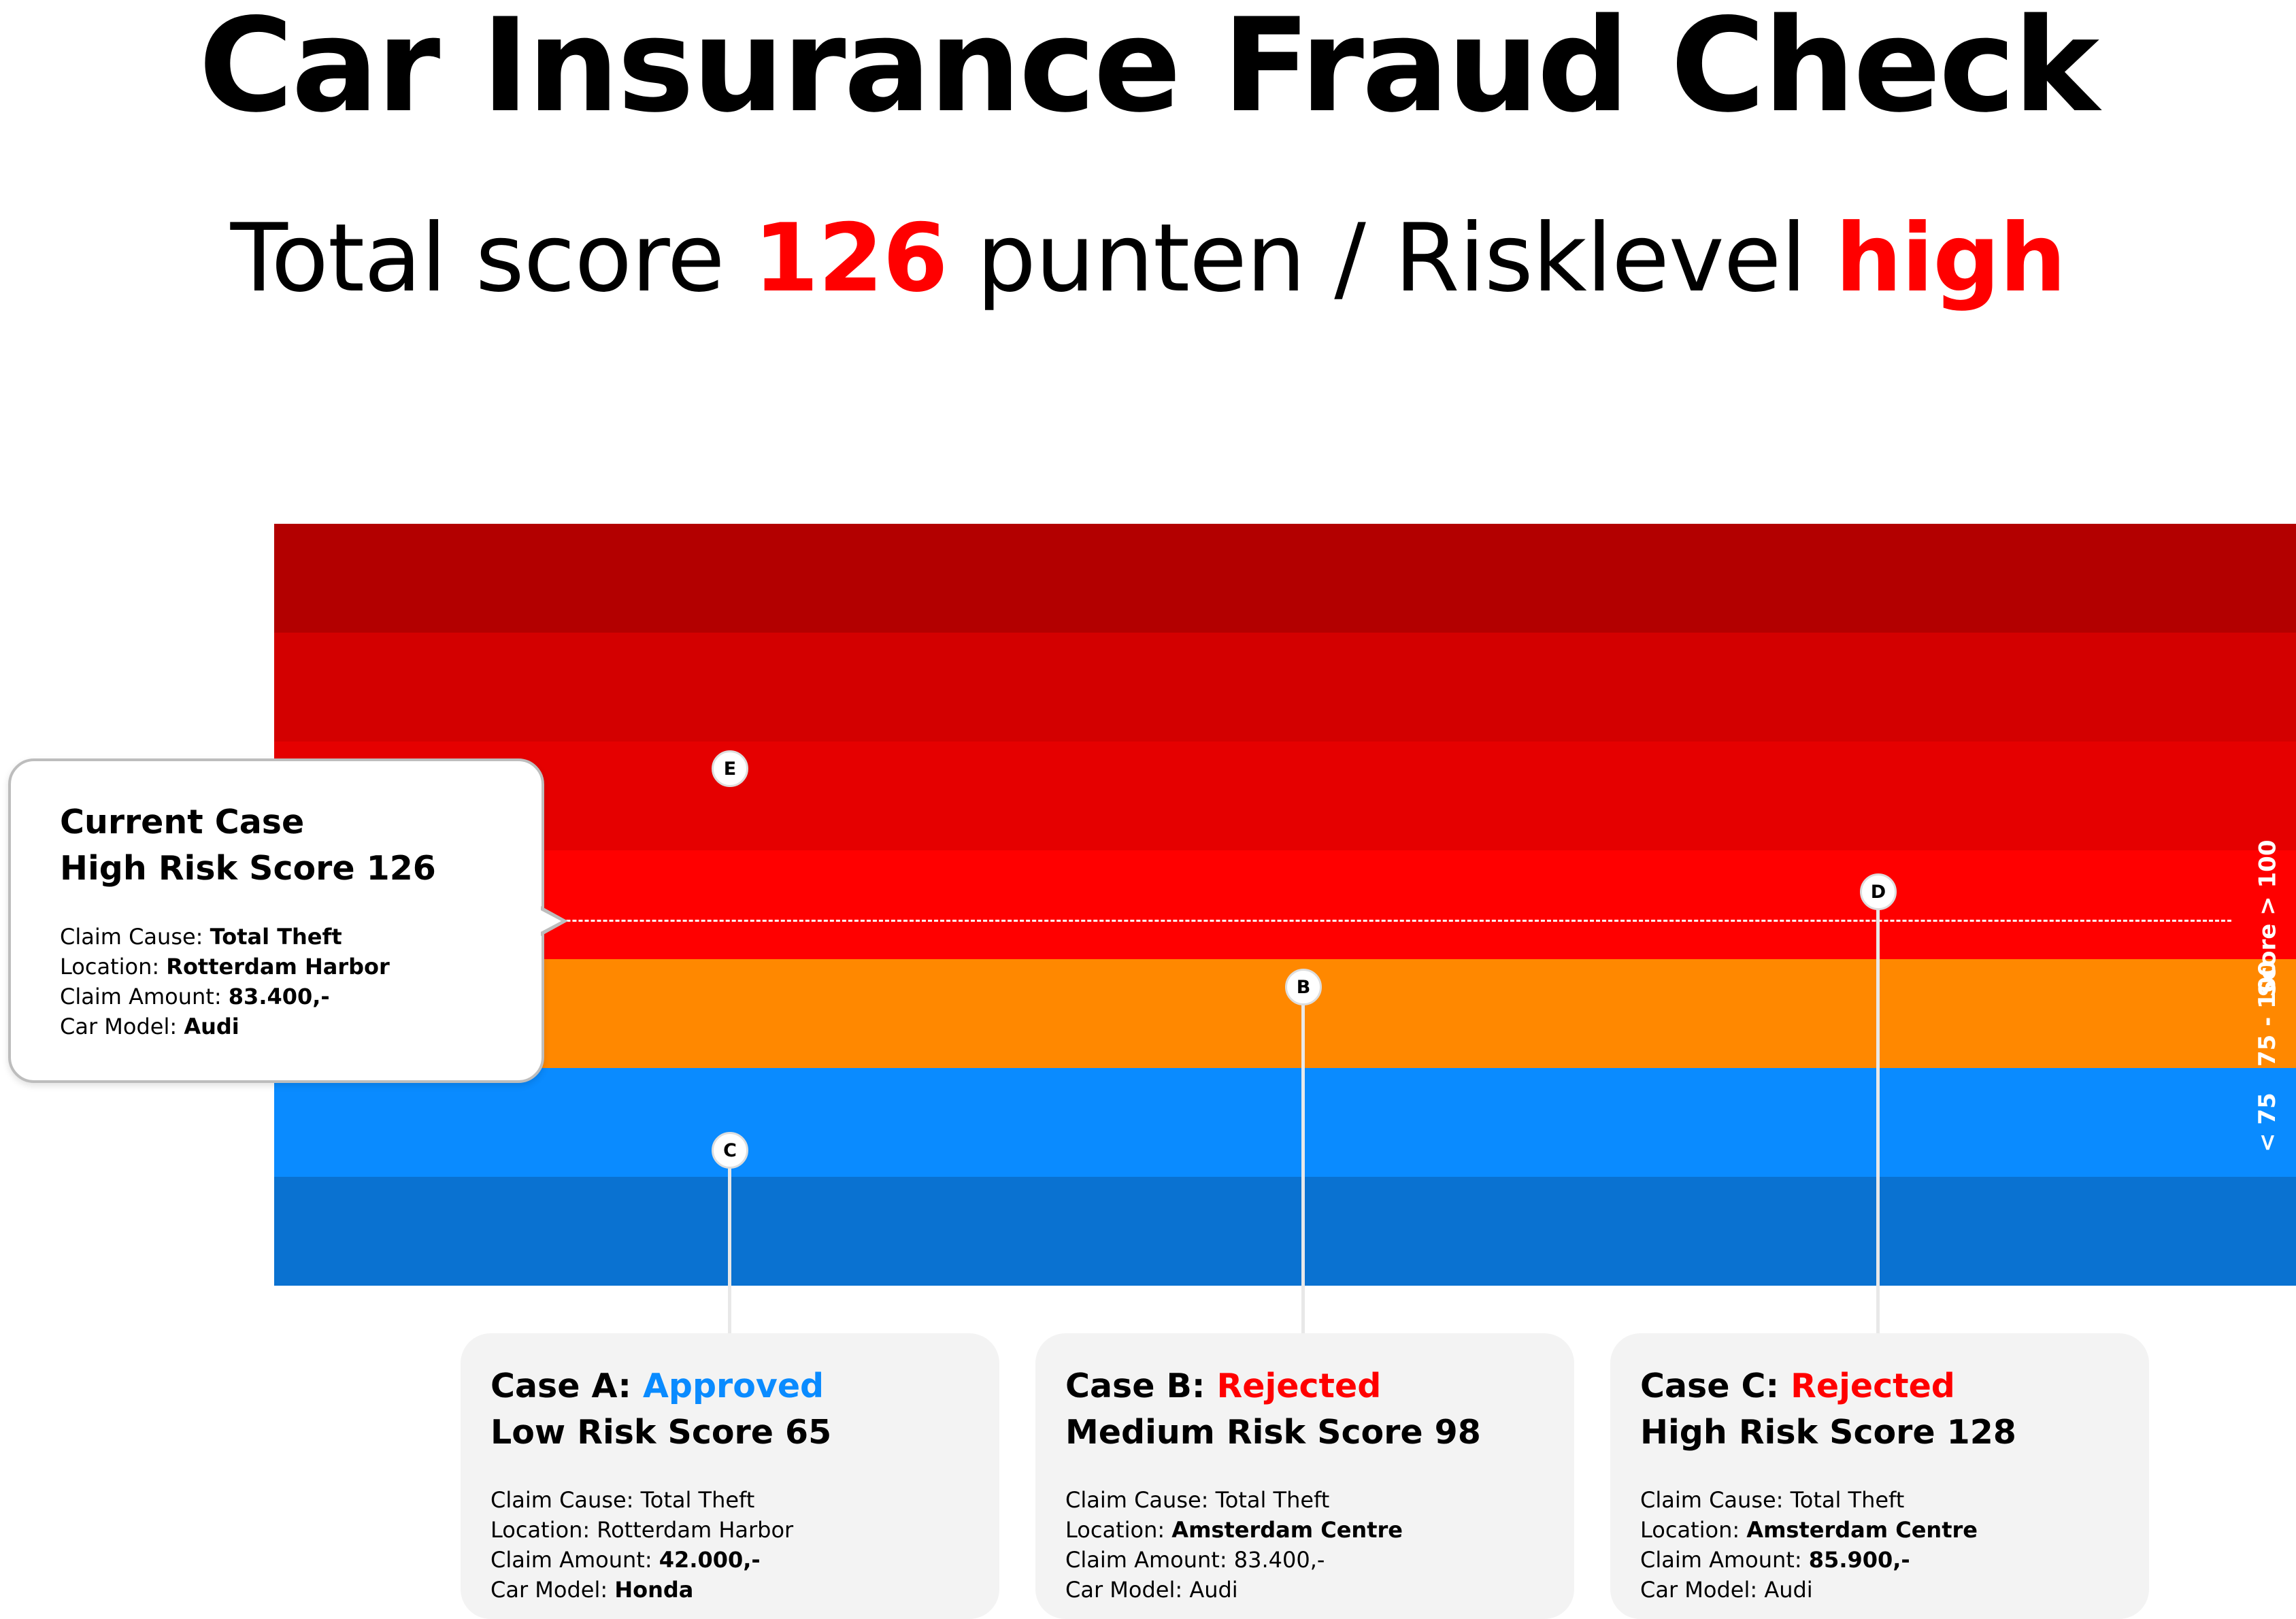 The width and height of the screenshot is (2296, 1619). I want to click on case-c-label: Case C:, so click(1716, 1386).